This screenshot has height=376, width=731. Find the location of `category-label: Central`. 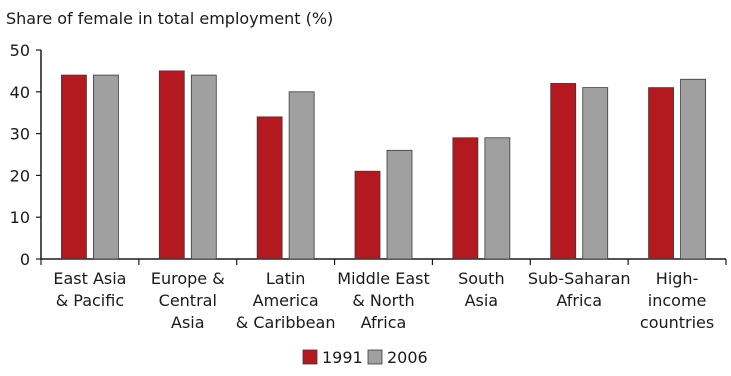

category-label: Central is located at coordinates (188, 300).